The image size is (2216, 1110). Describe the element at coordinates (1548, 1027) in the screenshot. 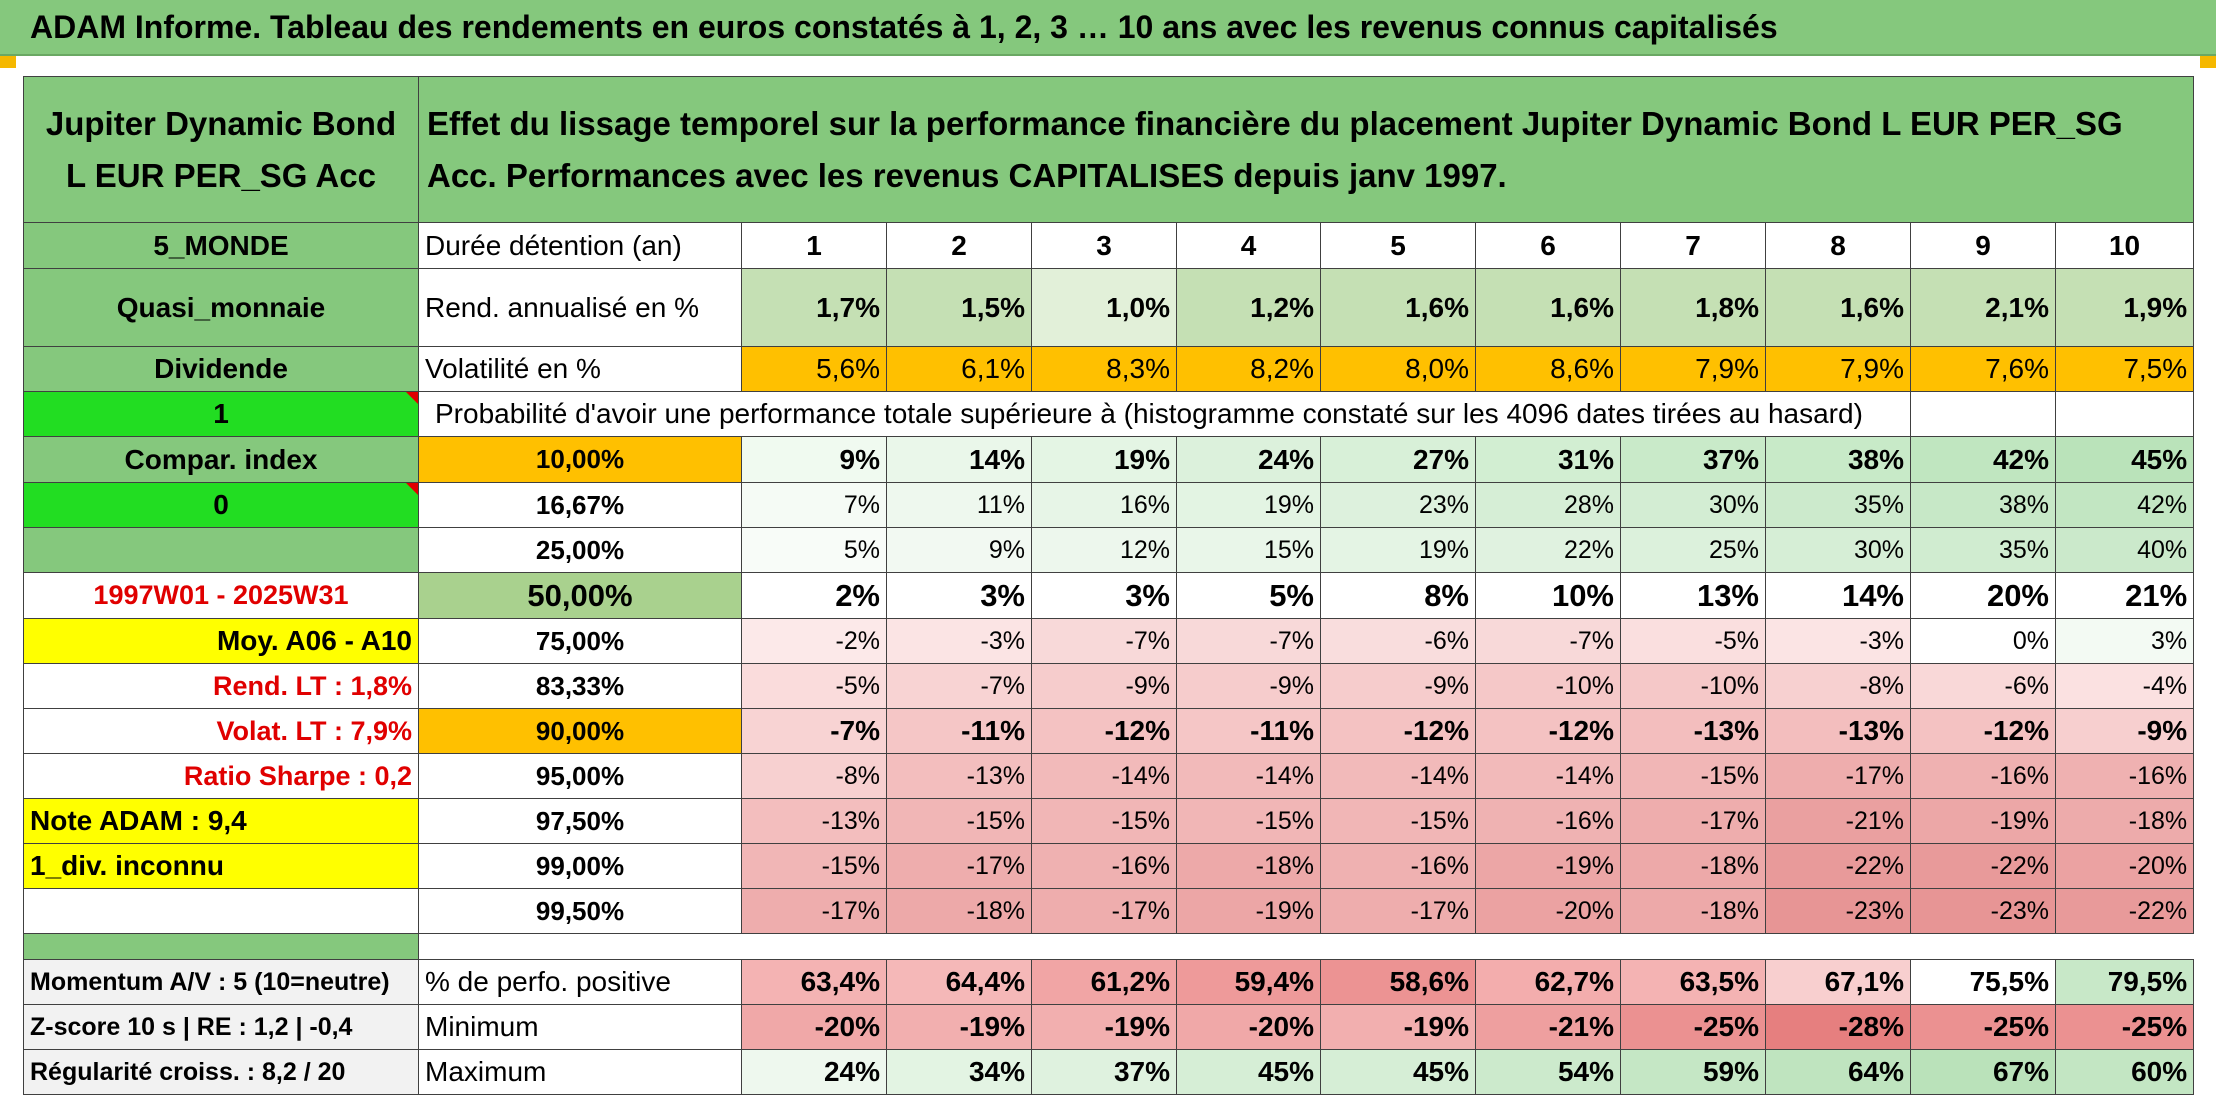

I see `minimum-cell: -21%` at that location.